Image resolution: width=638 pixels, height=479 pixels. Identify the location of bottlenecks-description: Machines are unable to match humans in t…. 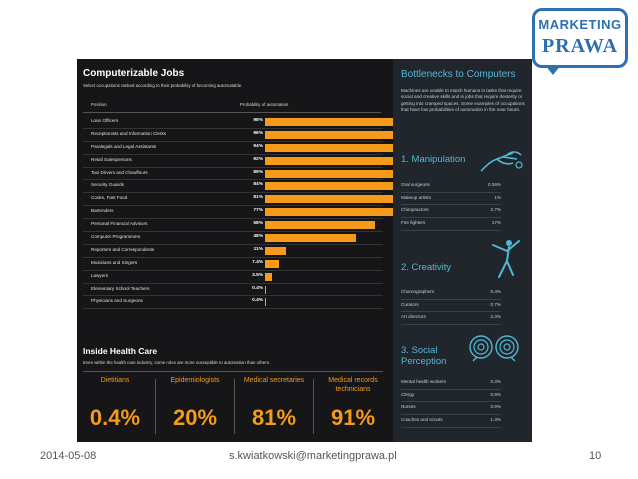
(463, 100).